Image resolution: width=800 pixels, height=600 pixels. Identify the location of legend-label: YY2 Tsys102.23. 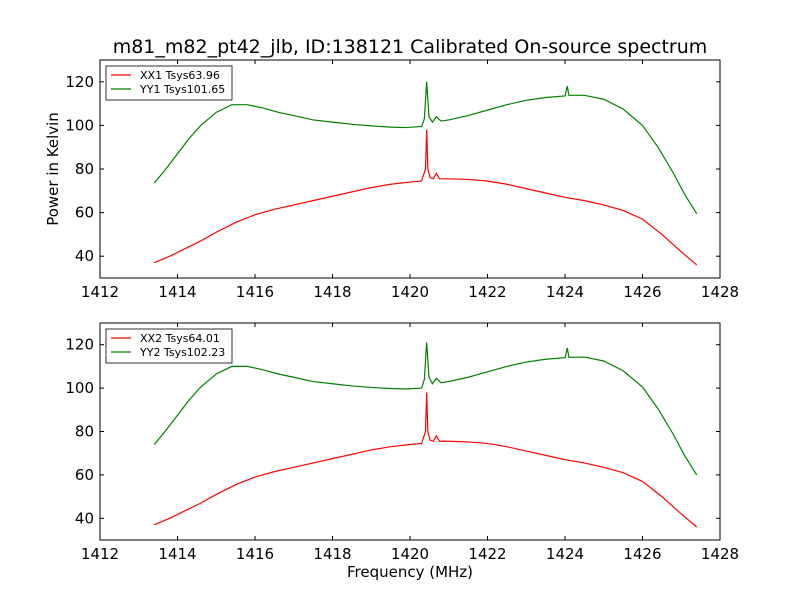
(182, 352).